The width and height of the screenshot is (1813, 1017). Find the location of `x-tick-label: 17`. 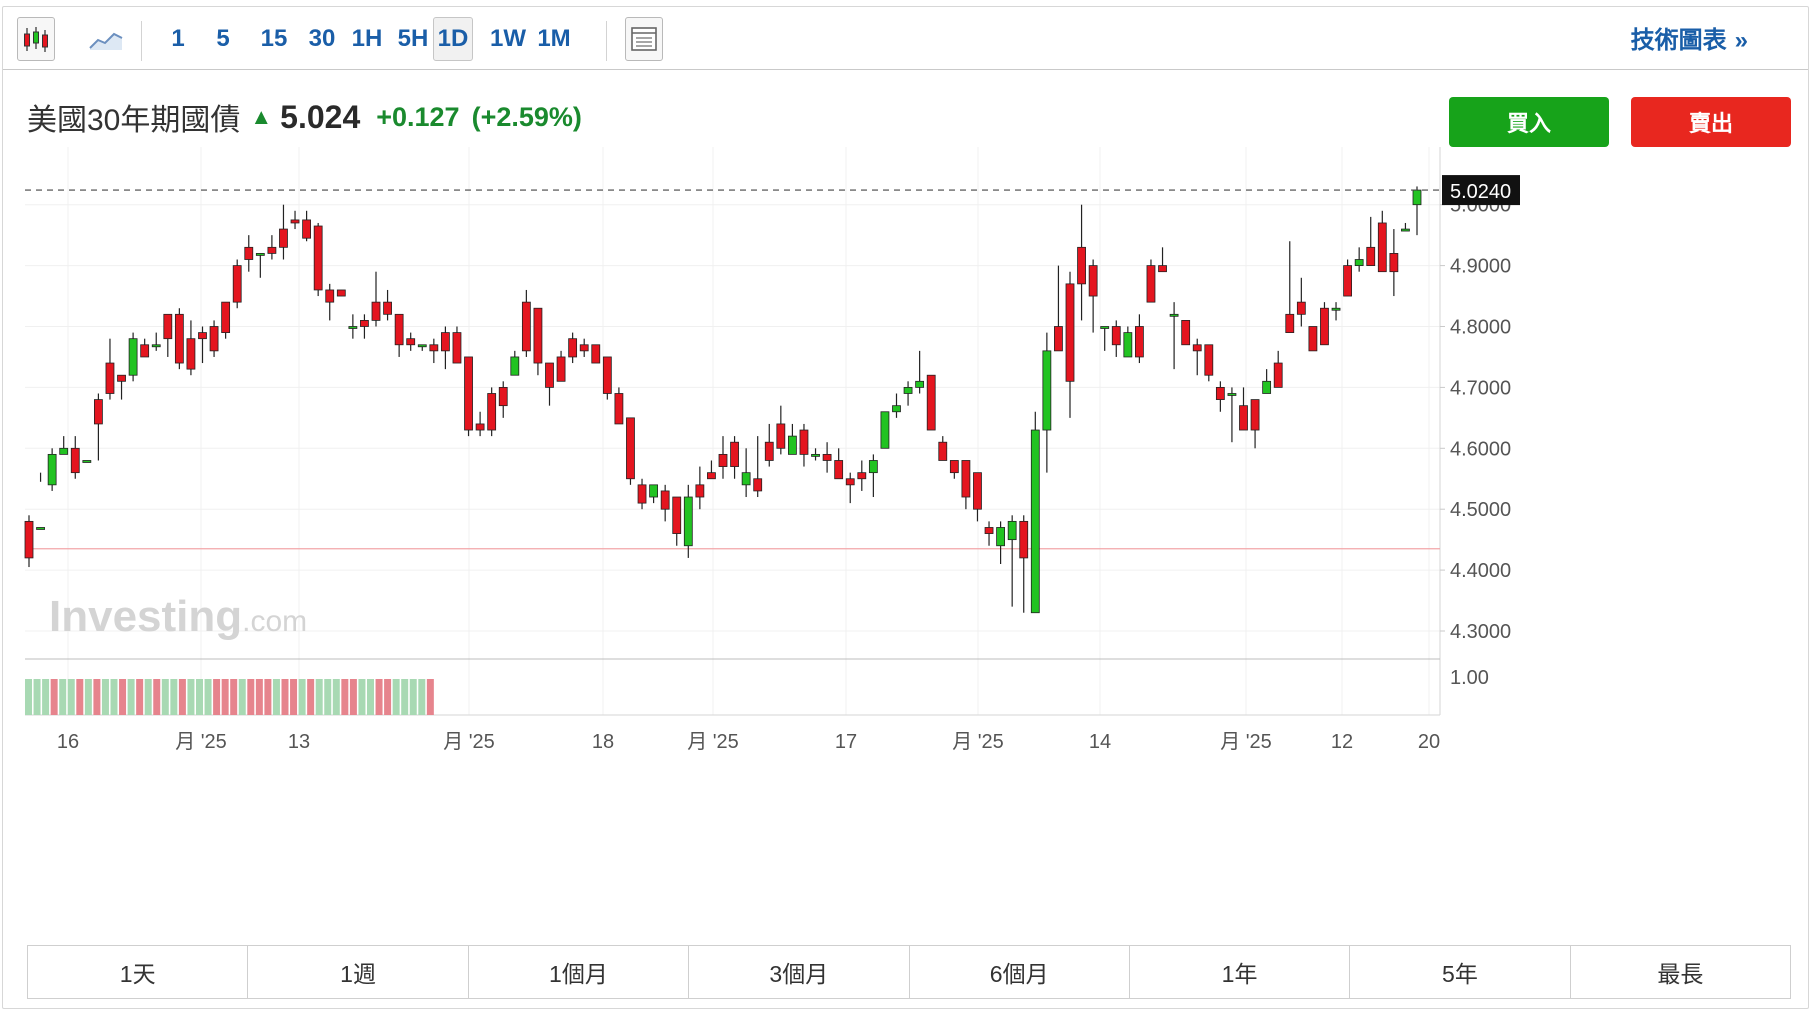

x-tick-label: 17 is located at coordinates (846, 742).